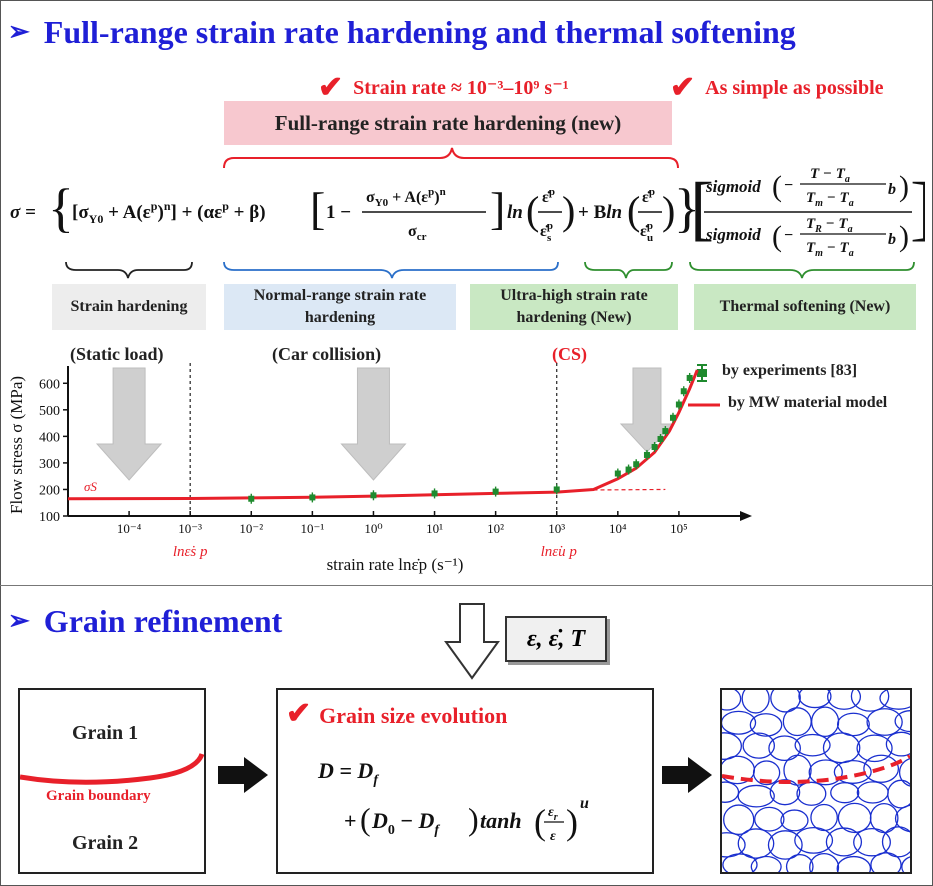 This screenshot has height=886, width=933. Describe the element at coordinates (434, 528) in the screenshot. I see `x-tick-label: 10¹` at that location.